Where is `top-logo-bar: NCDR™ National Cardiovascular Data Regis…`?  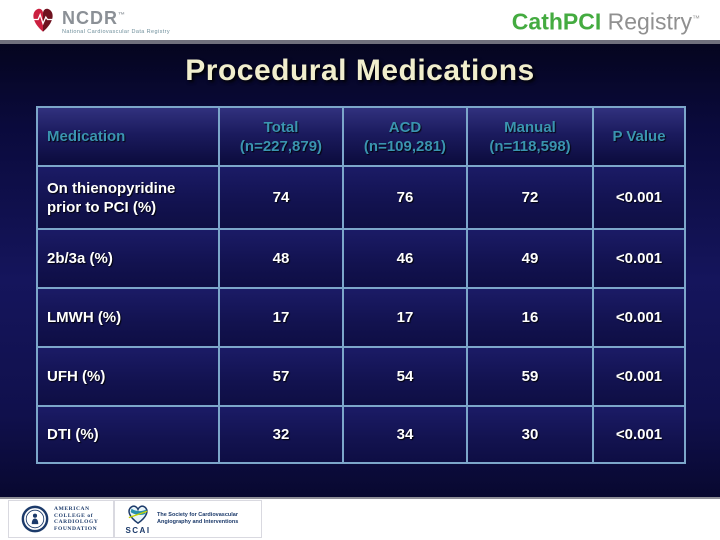
top-logo-bar: NCDR™ National Cardiovascular Data Regis… is located at coordinates (360, 20).